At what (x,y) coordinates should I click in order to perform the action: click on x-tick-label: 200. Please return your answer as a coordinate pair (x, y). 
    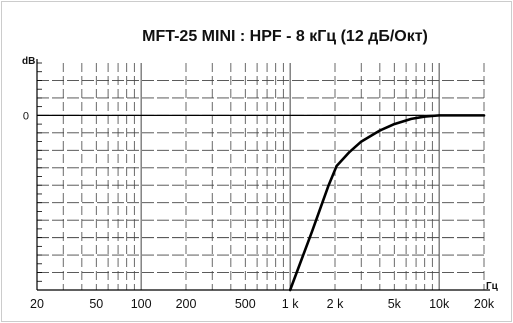
    Looking at the image, I should click on (186, 304).